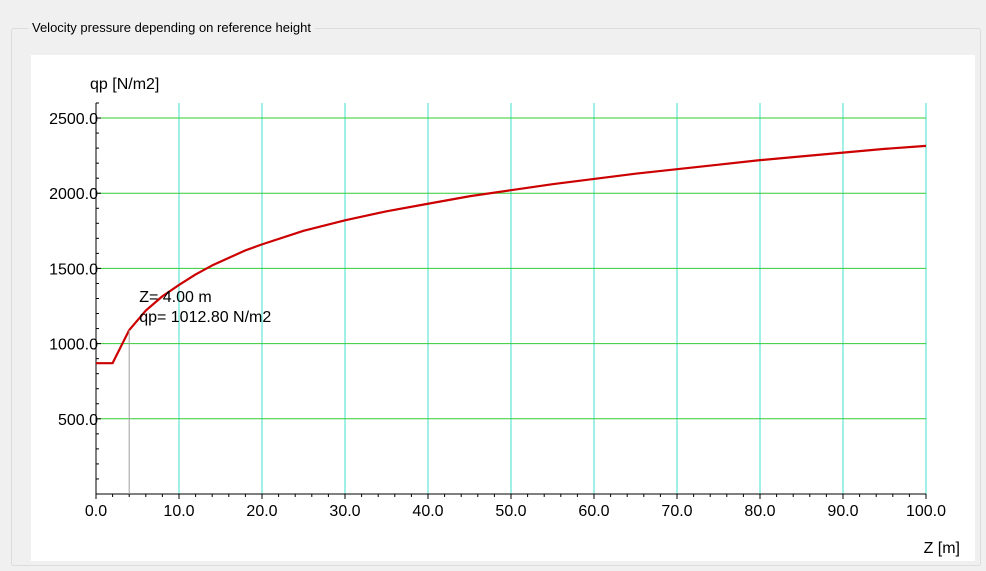 The height and width of the screenshot is (571, 986). What do you see at coordinates (344, 511) in the screenshot?
I see `x-tick-label: 30.0` at bounding box center [344, 511].